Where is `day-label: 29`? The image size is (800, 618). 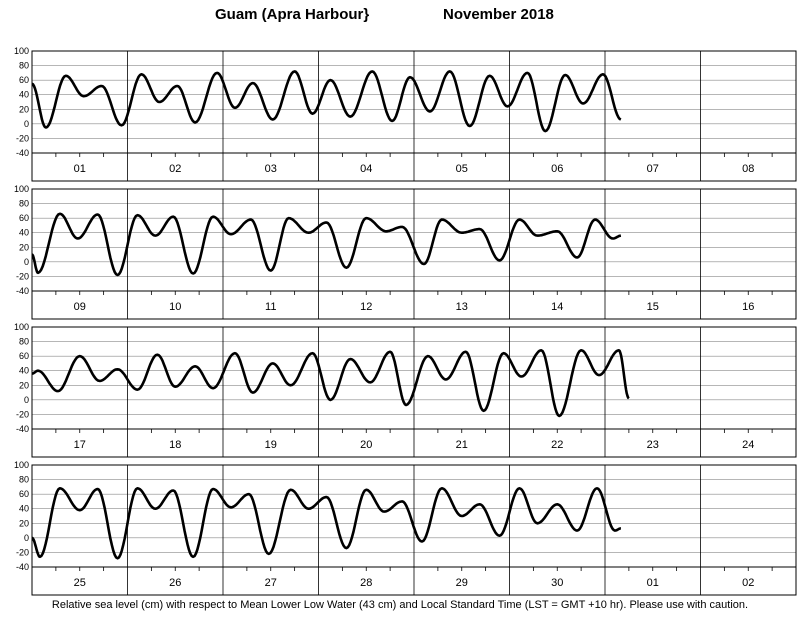 day-label: 29 is located at coordinates (462, 583).